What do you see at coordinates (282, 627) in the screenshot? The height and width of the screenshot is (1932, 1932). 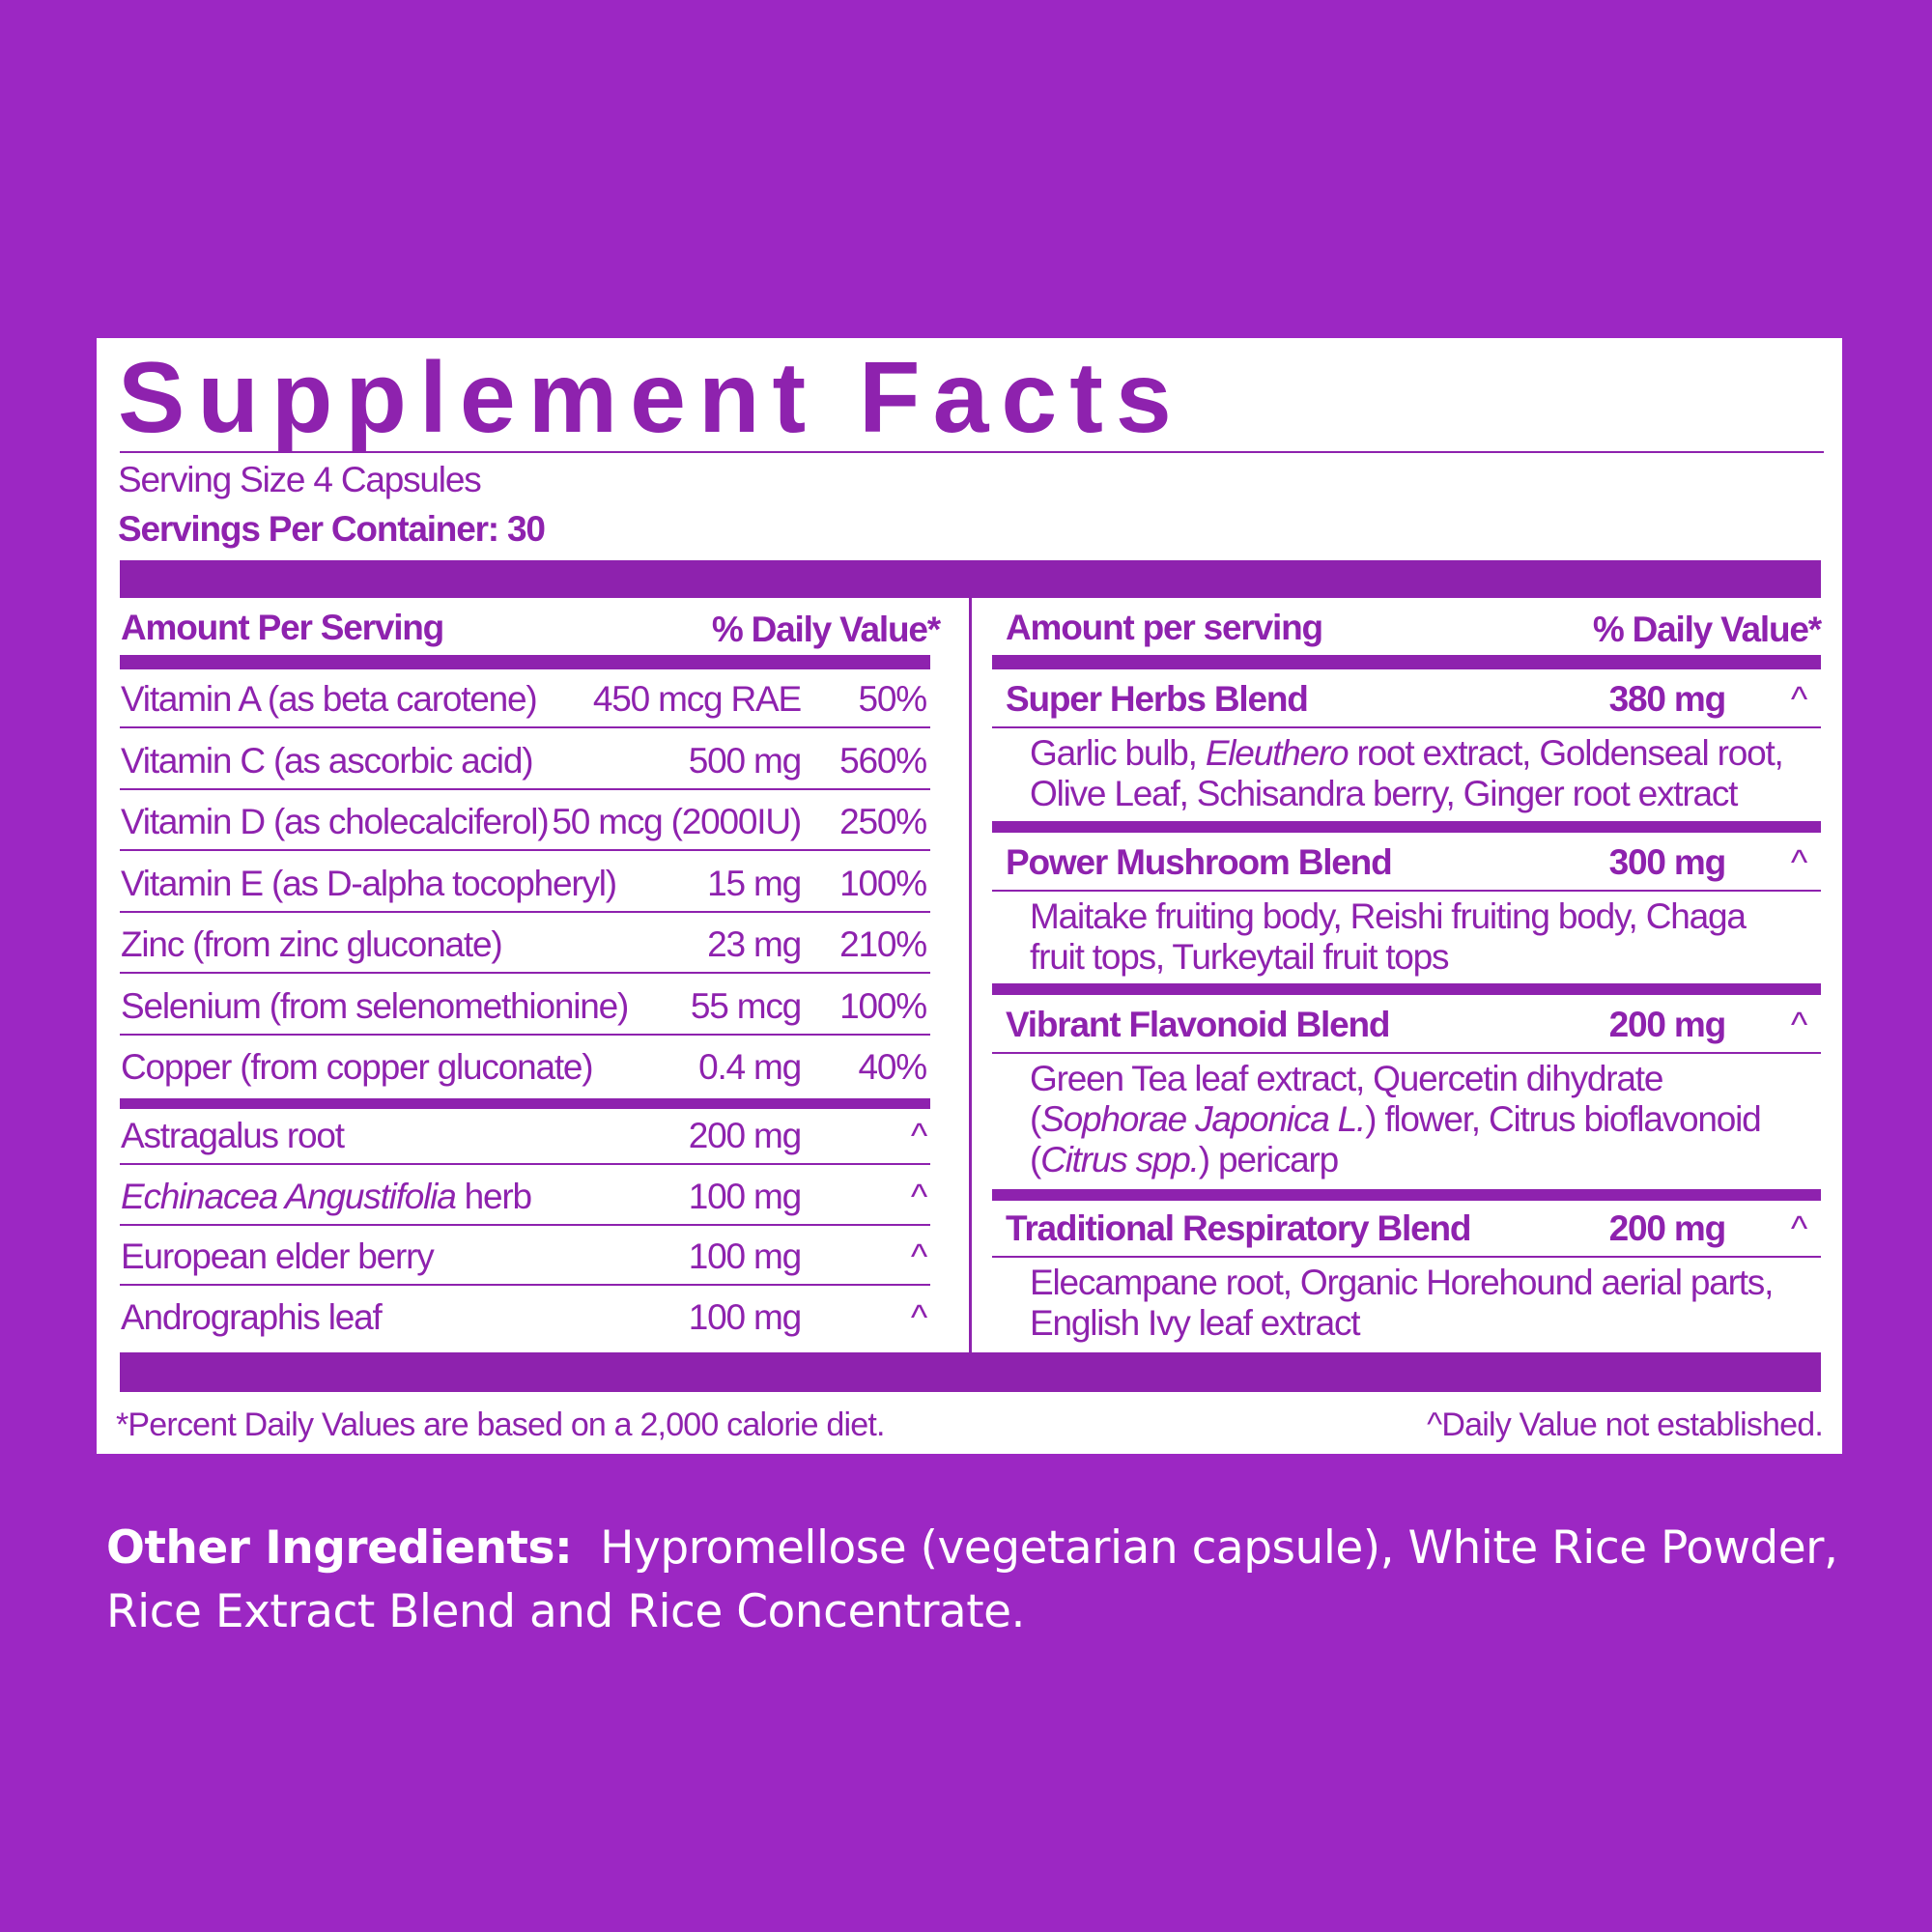 I see `left-header-amount: Amount Per Serving` at bounding box center [282, 627].